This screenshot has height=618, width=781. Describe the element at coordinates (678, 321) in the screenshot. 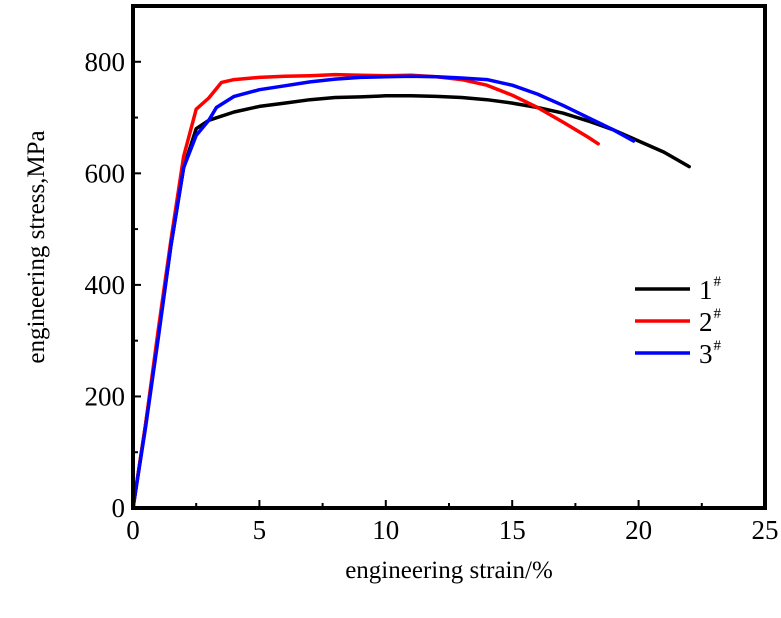

I see `legend: 1#2#3#` at that location.